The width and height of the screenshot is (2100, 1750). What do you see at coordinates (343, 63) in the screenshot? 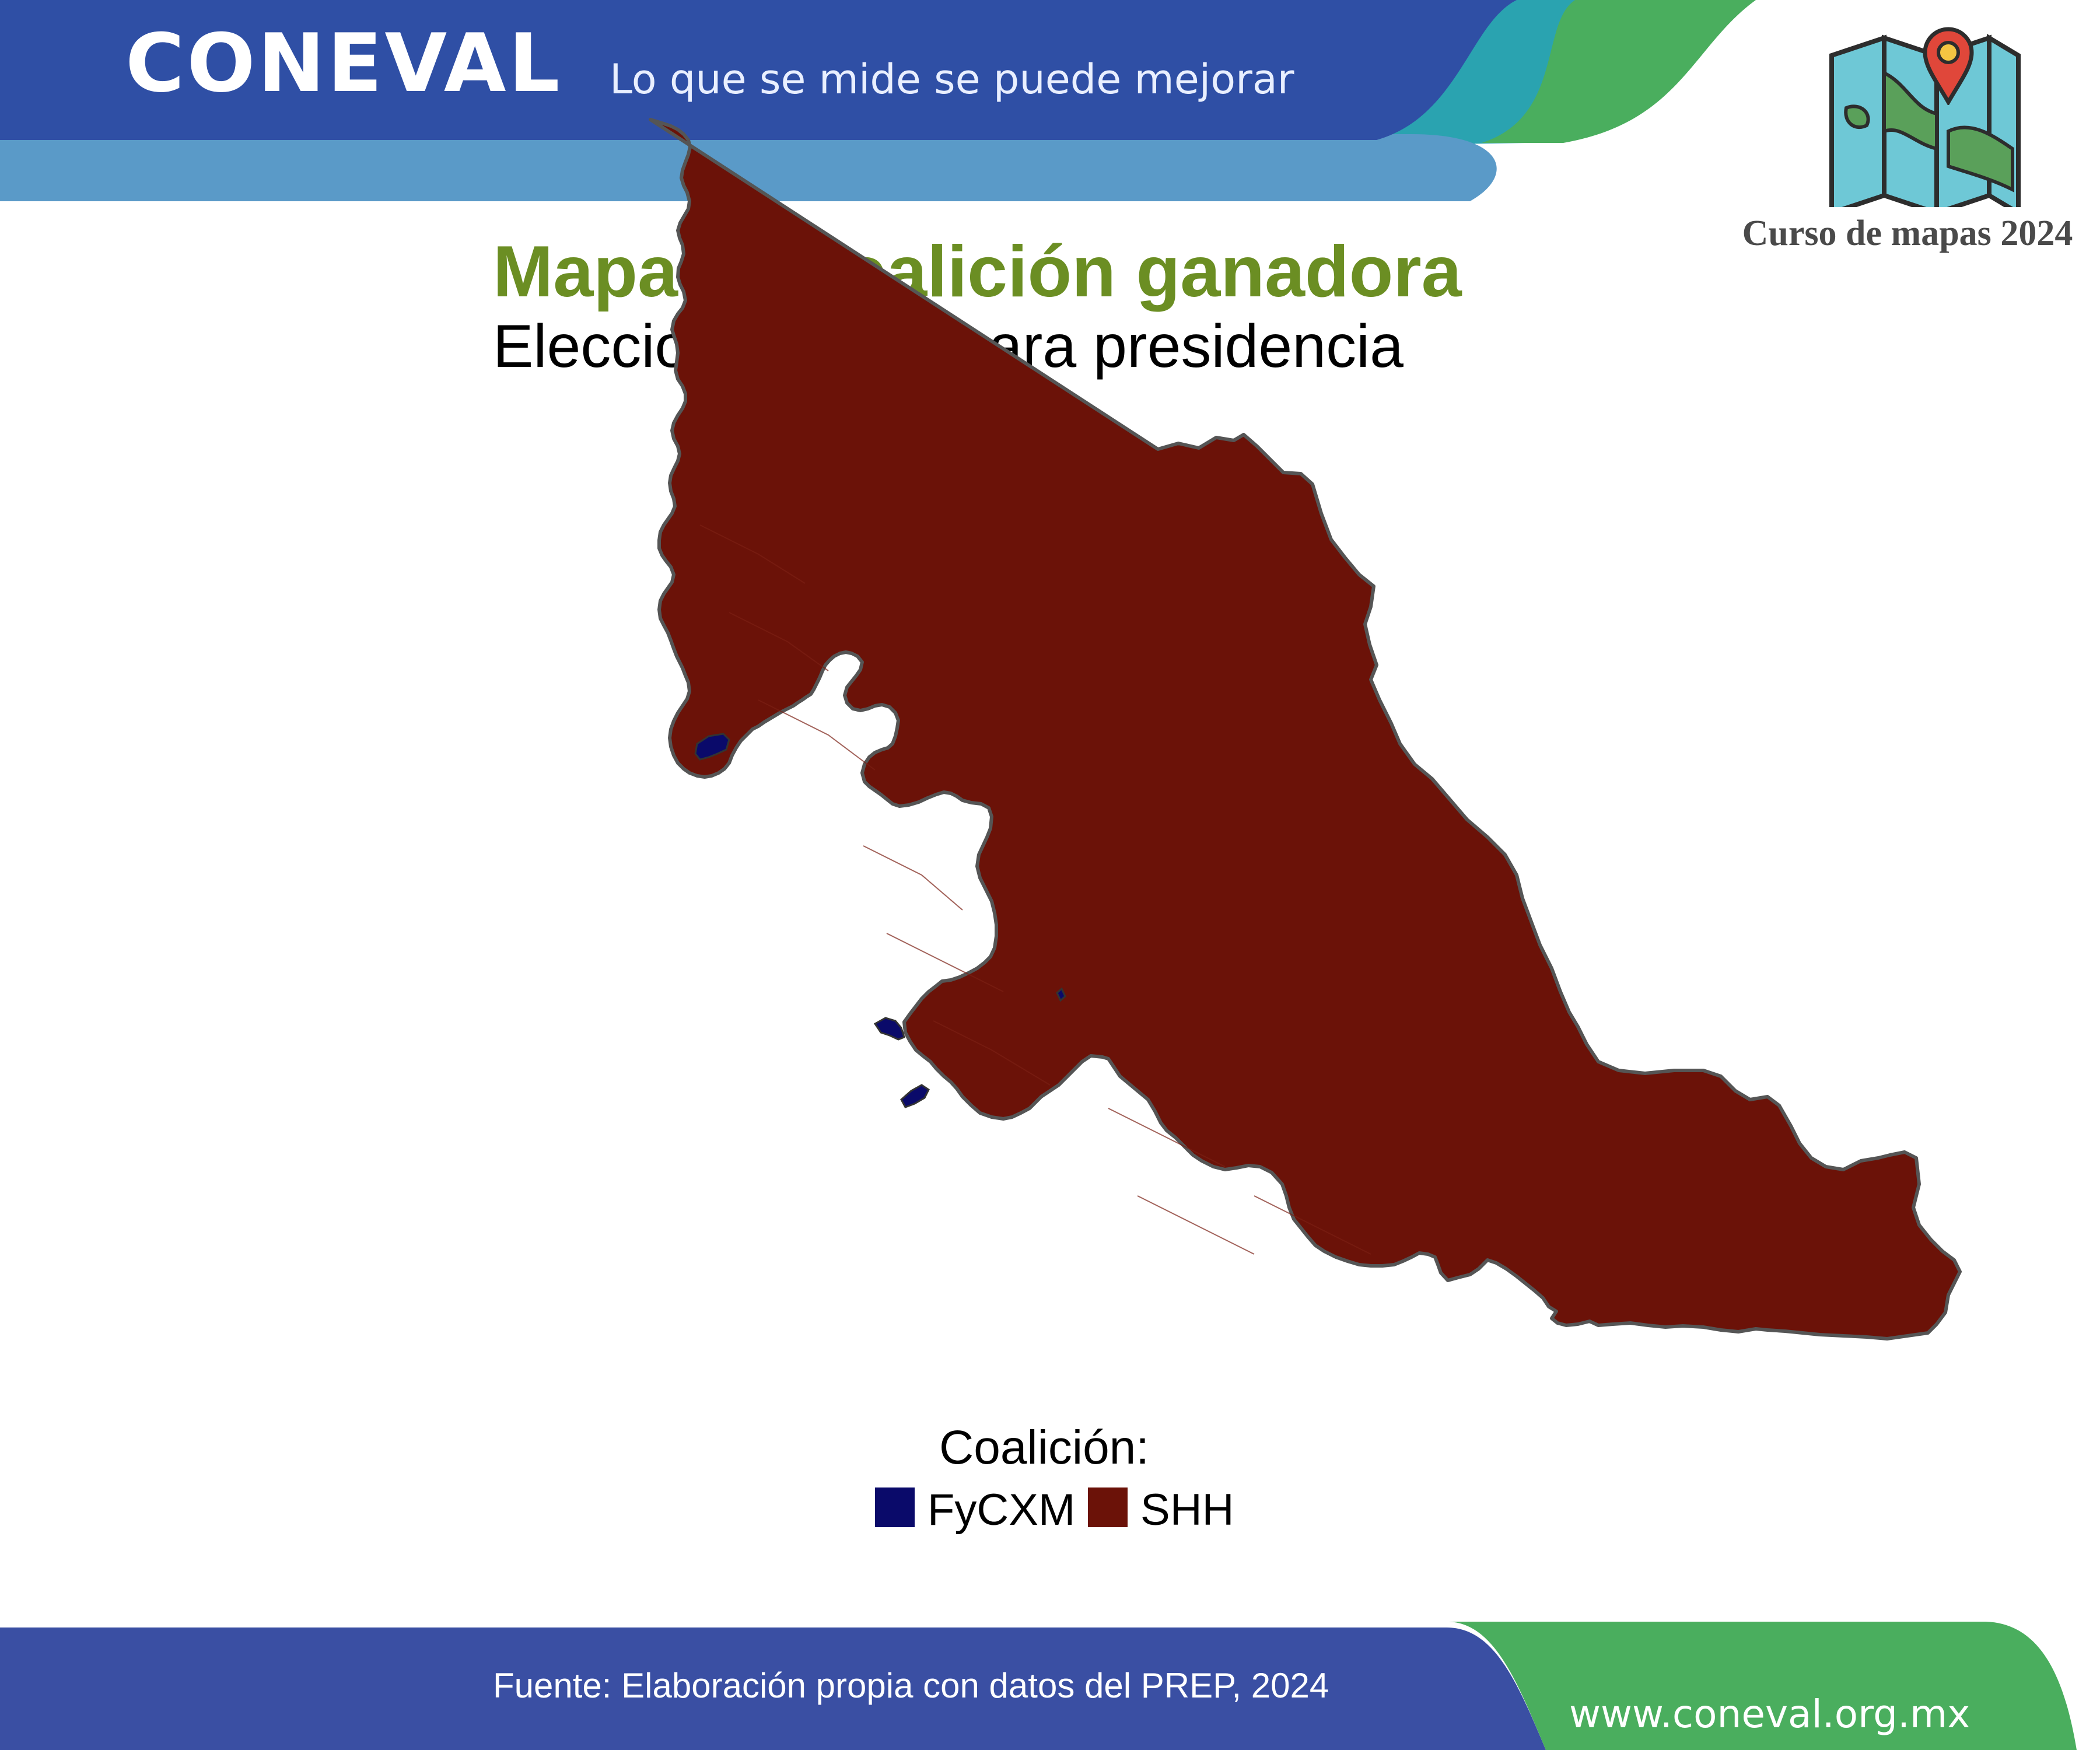
I see `coneval-logo: CONEVAL` at bounding box center [343, 63].